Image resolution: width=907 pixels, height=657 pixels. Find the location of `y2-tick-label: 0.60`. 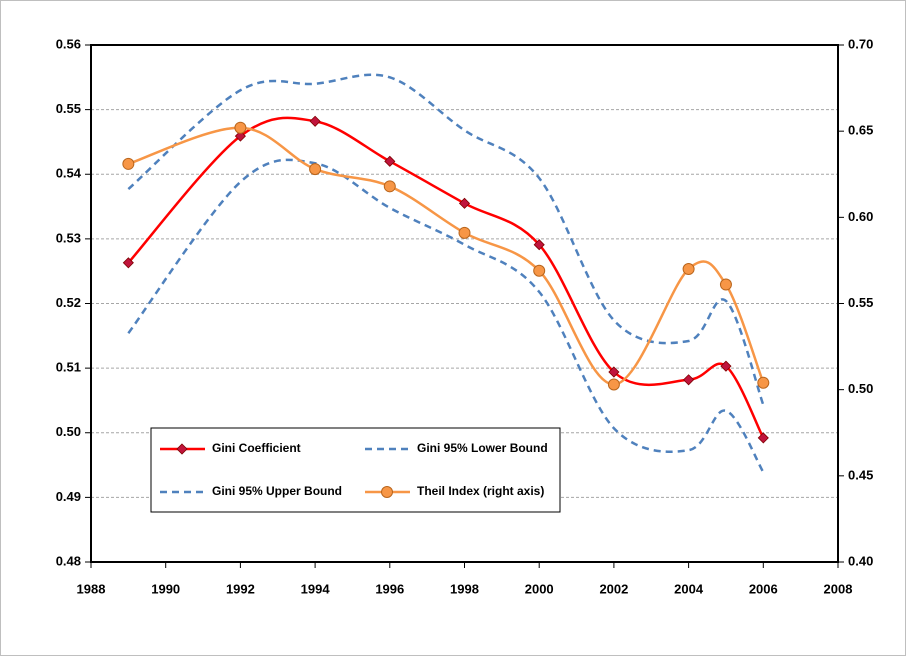

y2-tick-label: 0.60 is located at coordinates (860, 216).